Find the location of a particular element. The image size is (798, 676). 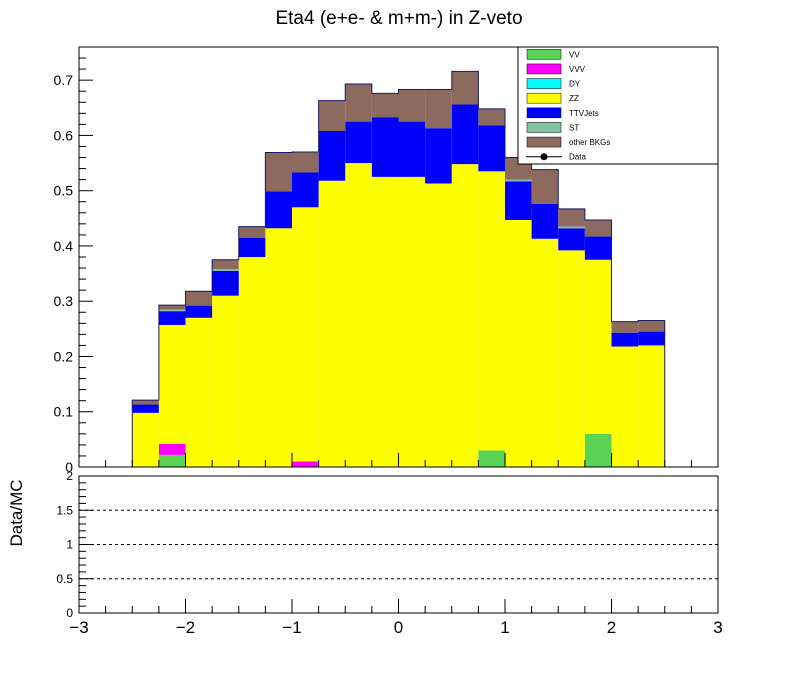

legend-label: Data is located at coordinates (577, 157).